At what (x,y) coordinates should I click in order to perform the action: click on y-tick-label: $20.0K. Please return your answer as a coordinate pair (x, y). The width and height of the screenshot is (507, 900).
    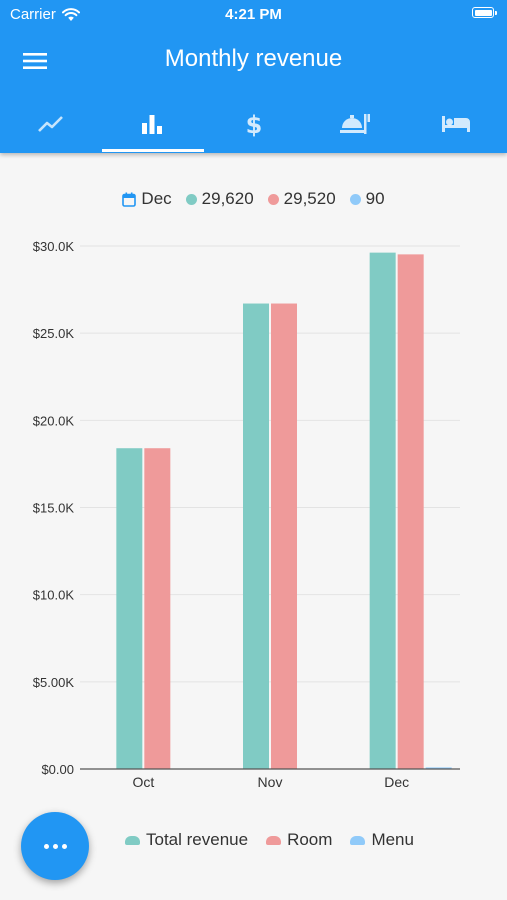
    Looking at the image, I should click on (54, 420).